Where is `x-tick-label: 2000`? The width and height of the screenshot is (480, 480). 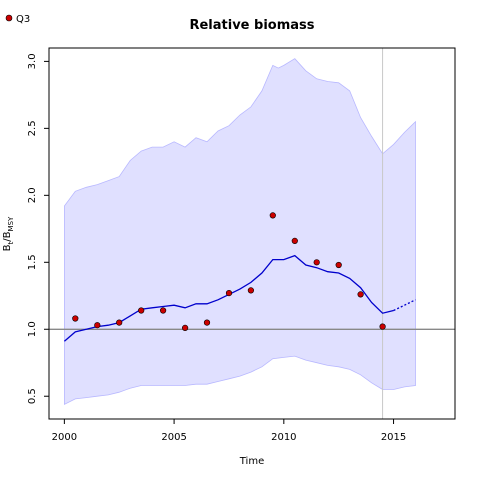
x-tick-label: 2000 is located at coordinates (64, 437).